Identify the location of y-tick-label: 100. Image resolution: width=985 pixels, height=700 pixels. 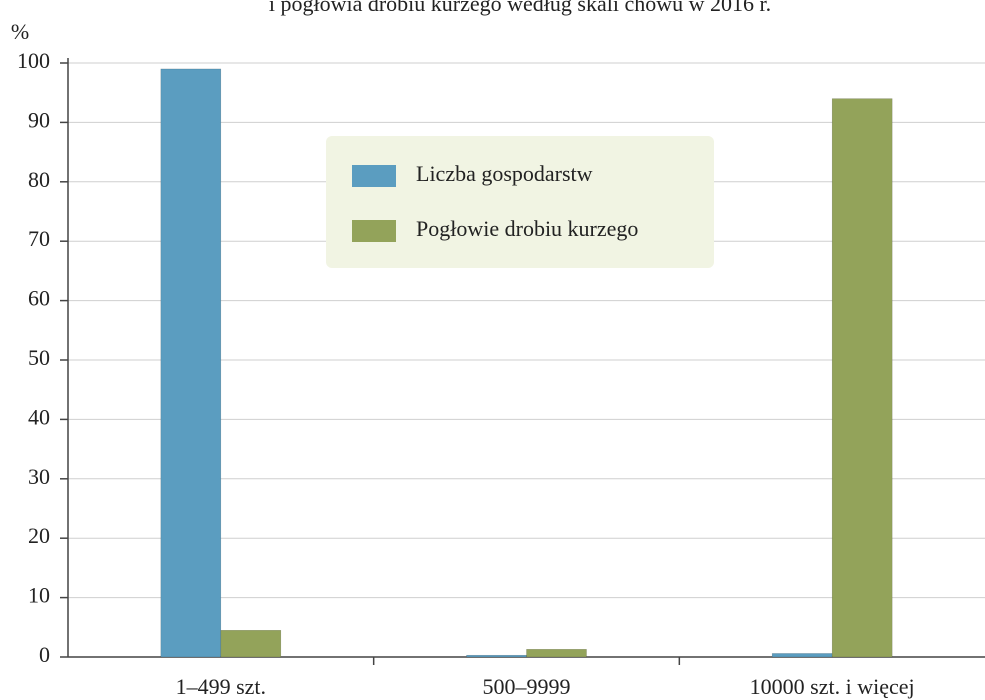
(33, 60).